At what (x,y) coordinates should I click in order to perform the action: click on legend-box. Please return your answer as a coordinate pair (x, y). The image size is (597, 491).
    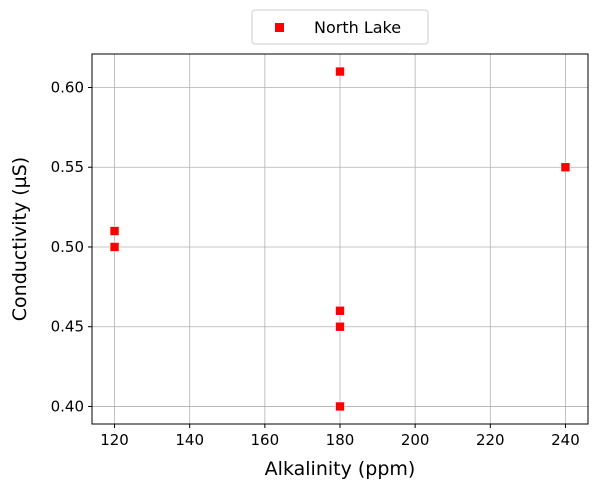
    Looking at the image, I should click on (340, 27).